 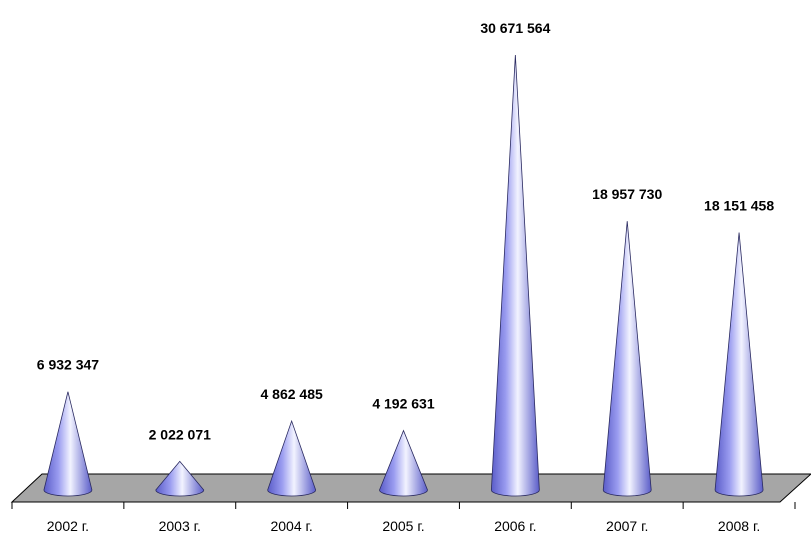 What do you see at coordinates (68, 365) in the screenshot?
I see `data-label-1: 6 932 347` at bounding box center [68, 365].